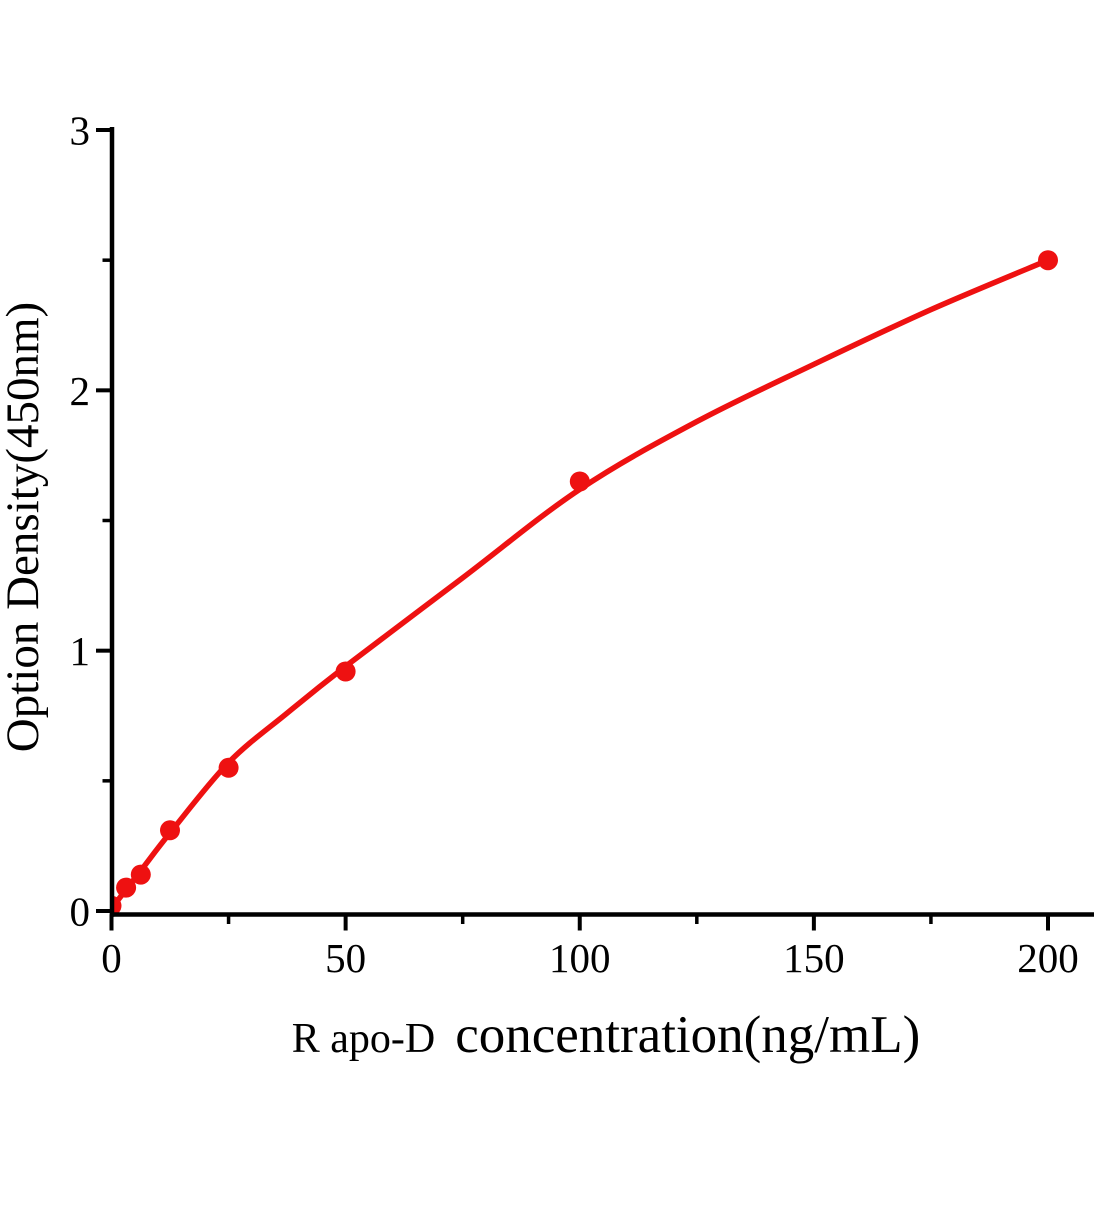 This screenshot has width=1104, height=1205. I want to click on x-axis-title-main: concentration(ng/mL), so click(687, 1035).